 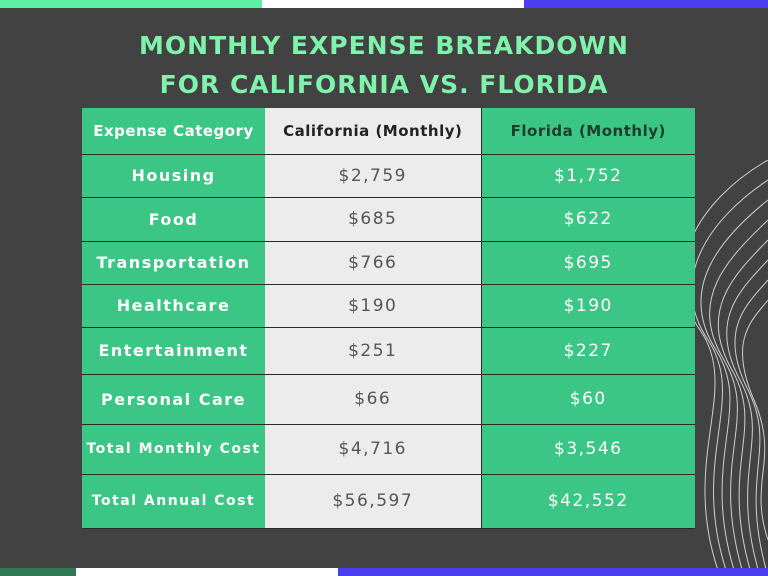 What do you see at coordinates (384, 45) in the screenshot?
I see `title-line-1: MONTHLY EXPENSE BREAKDOWN` at bounding box center [384, 45].